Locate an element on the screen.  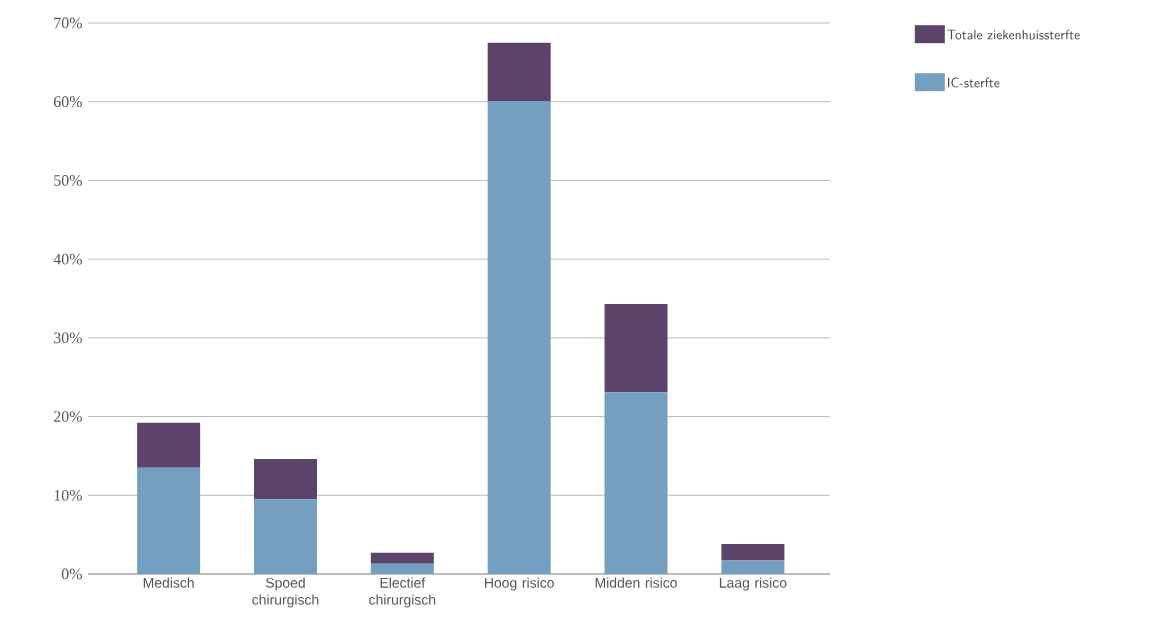
y-tick-label: 10% is located at coordinates (68, 495).